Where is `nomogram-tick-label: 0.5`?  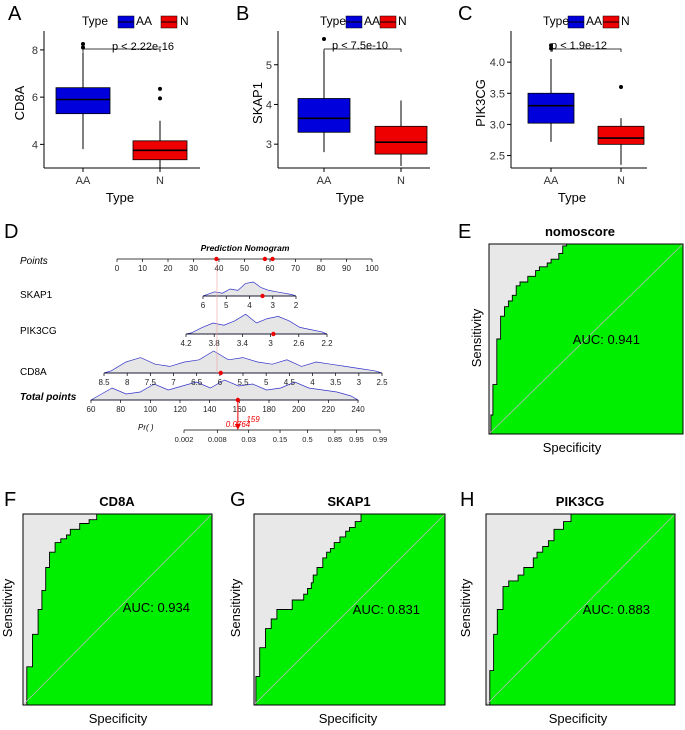
nomogram-tick-label: 0.5 is located at coordinates (307, 439).